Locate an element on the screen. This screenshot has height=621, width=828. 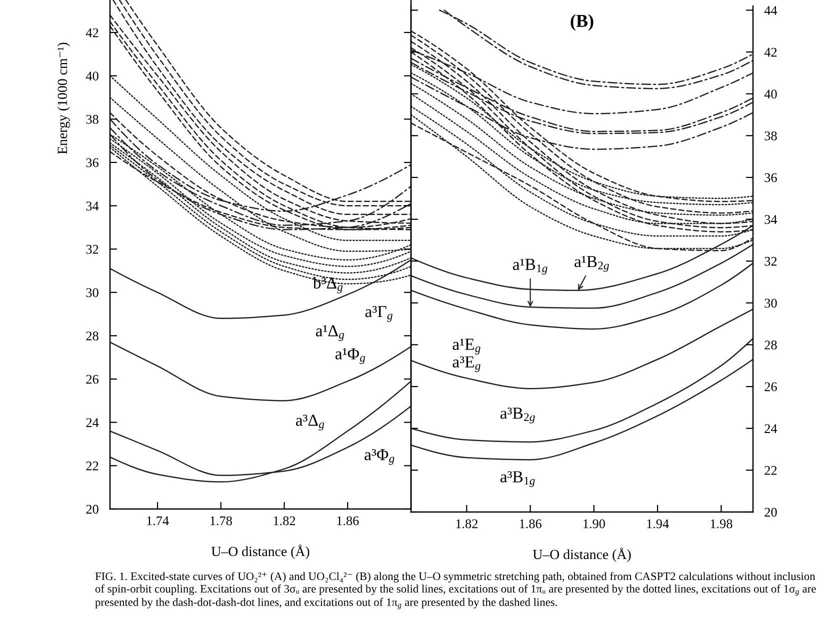
annotation: a³Δ$_{g}$ is located at coordinates (310, 422).